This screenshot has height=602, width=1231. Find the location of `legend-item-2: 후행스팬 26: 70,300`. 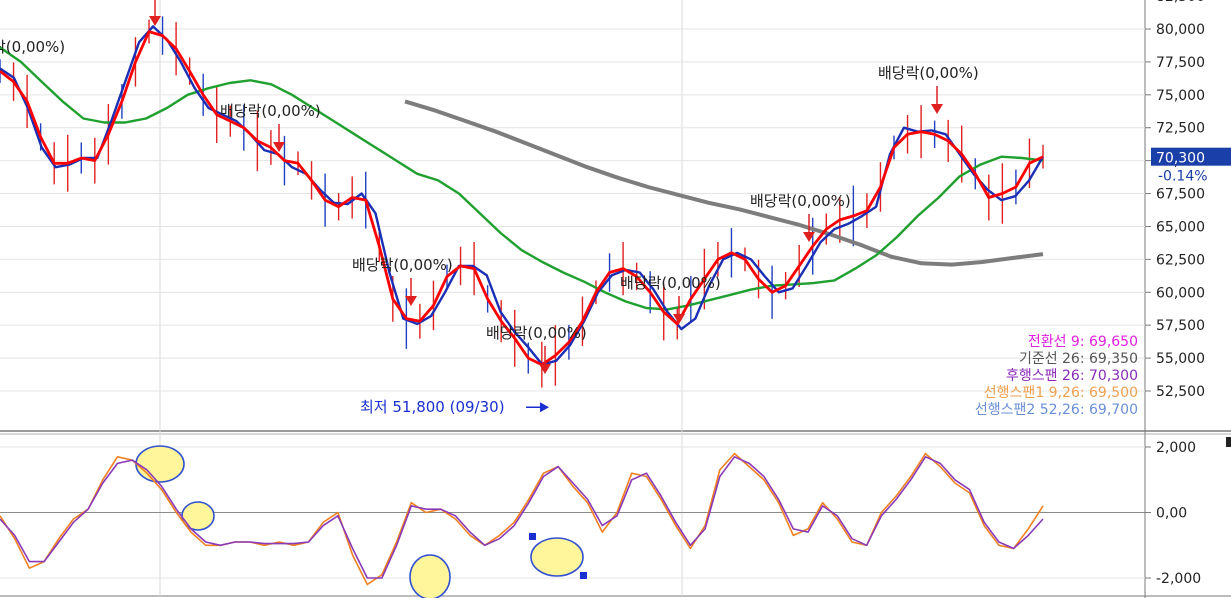

legend-item-2: 후행스팬 26: 70,300 is located at coordinates (1072, 376).